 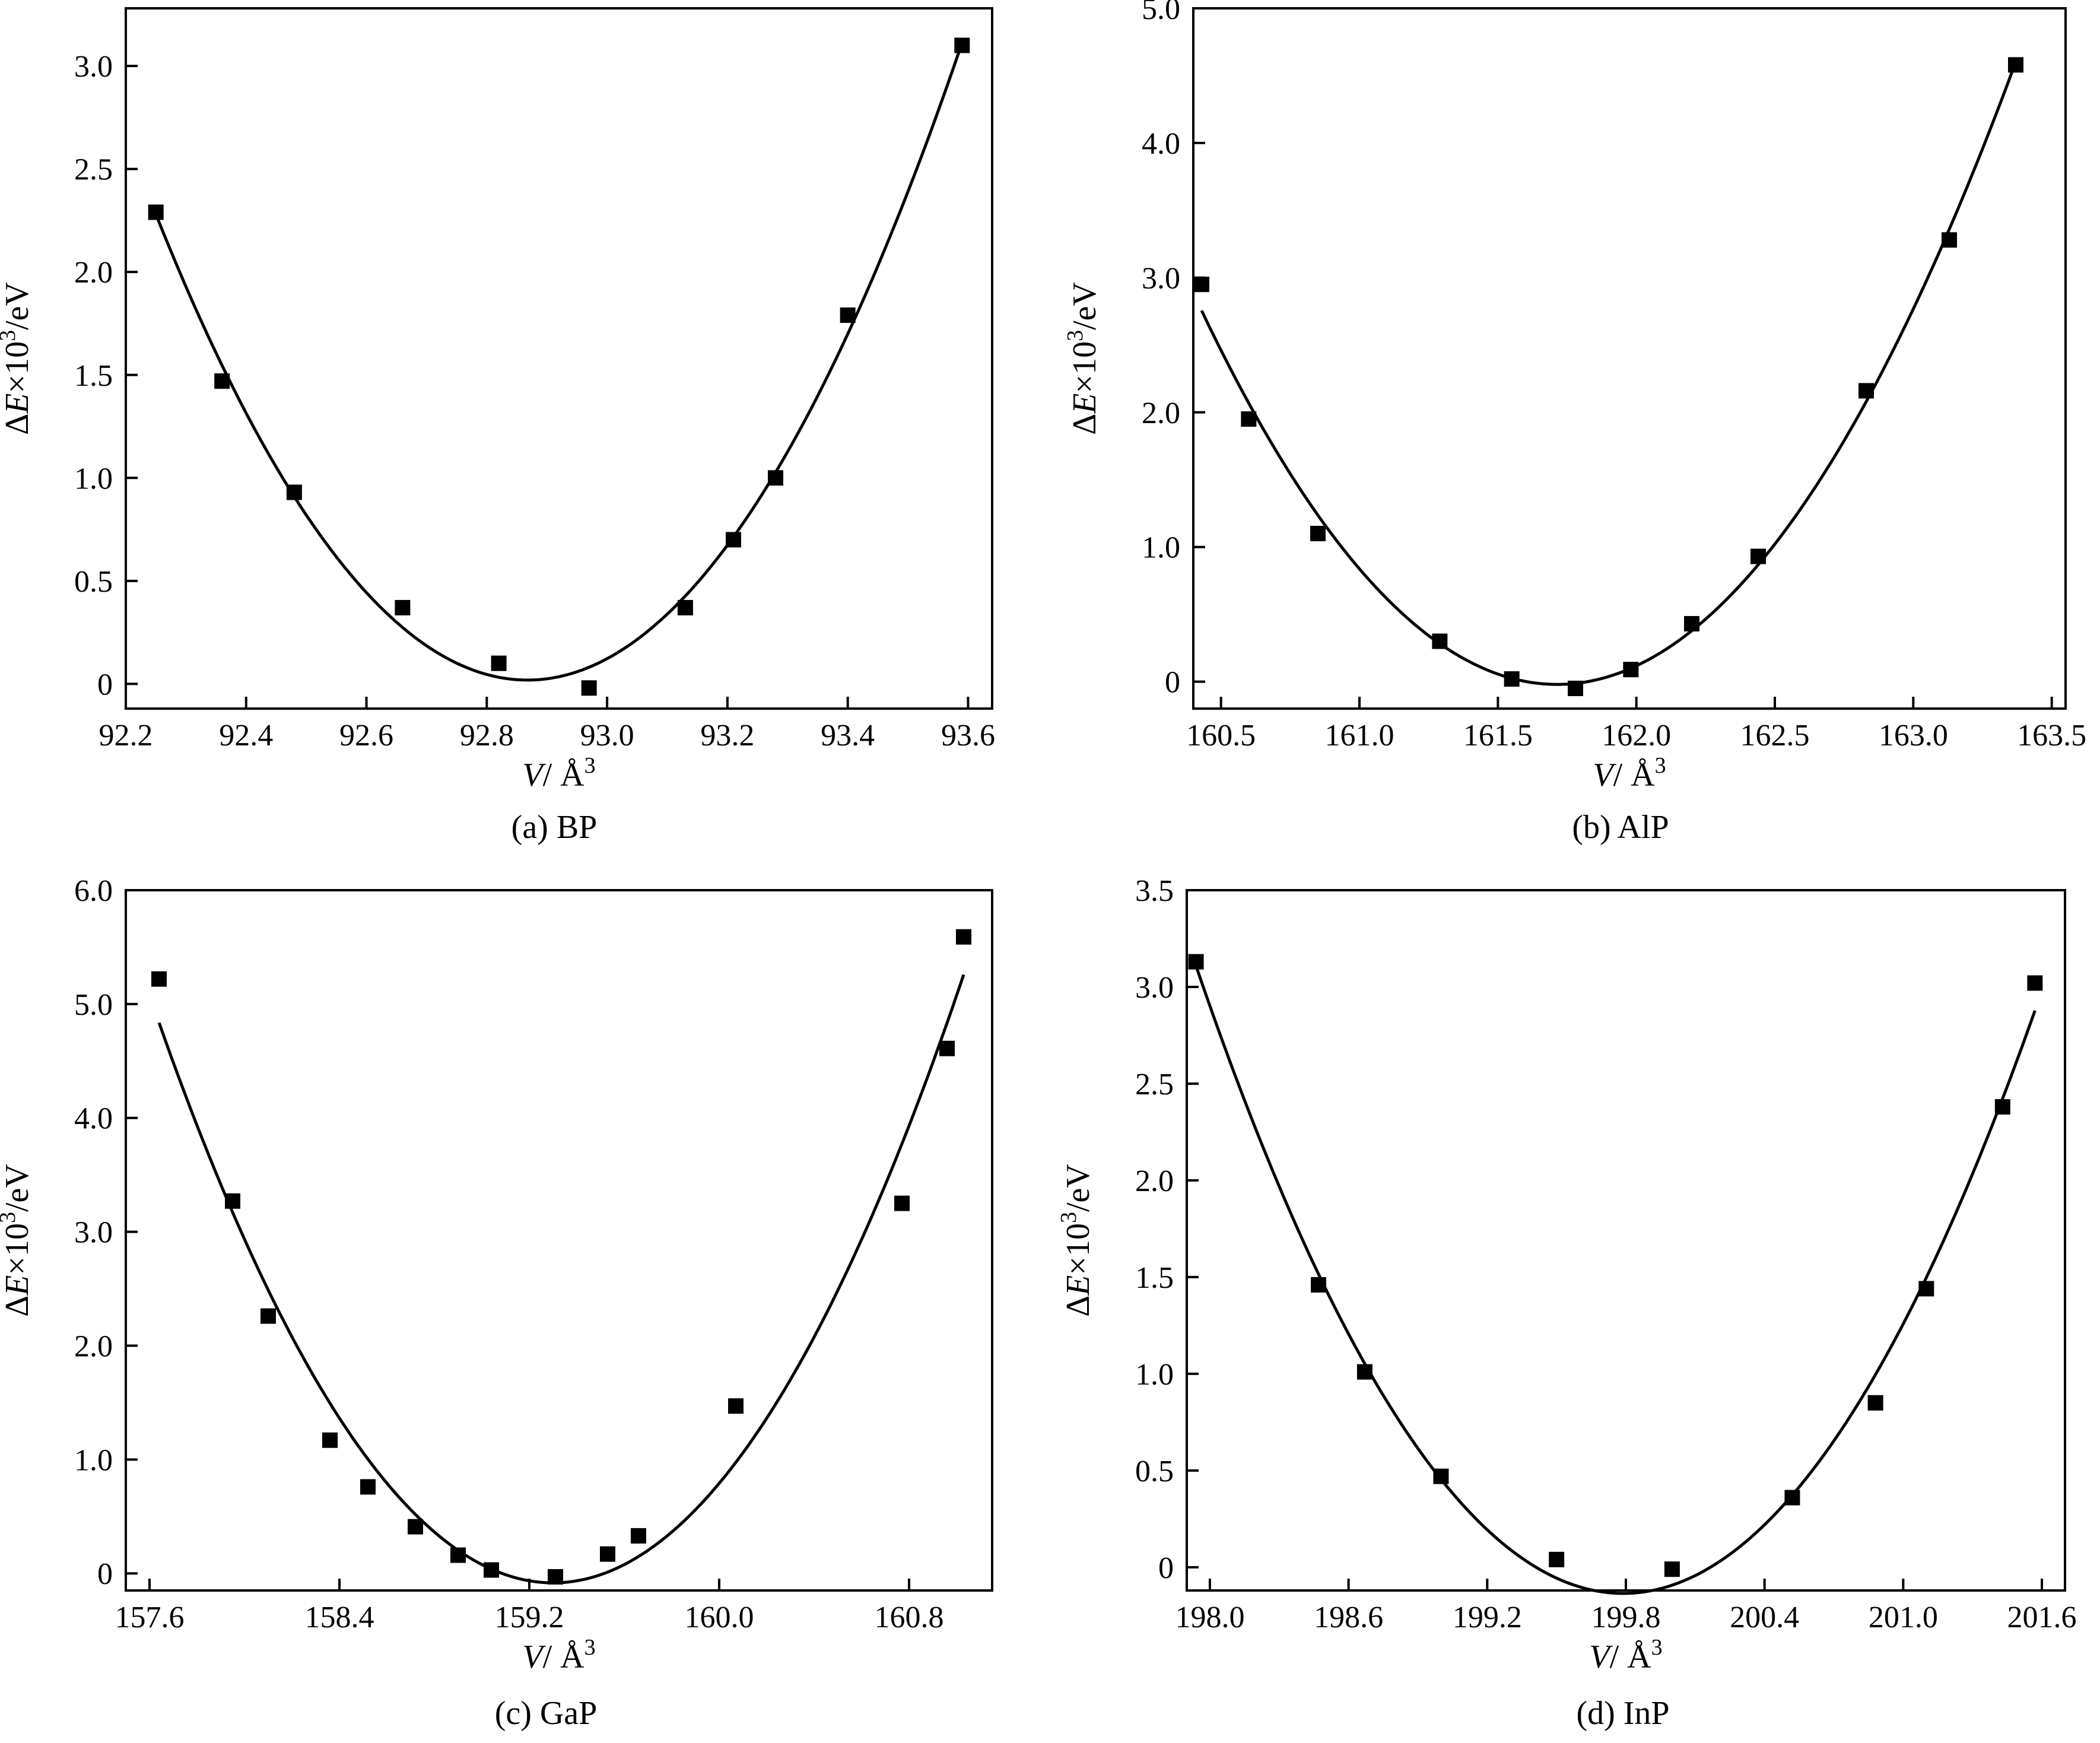 What do you see at coordinates (93, 1119) in the screenshot?
I see `y-tick-label: 4.0` at bounding box center [93, 1119].